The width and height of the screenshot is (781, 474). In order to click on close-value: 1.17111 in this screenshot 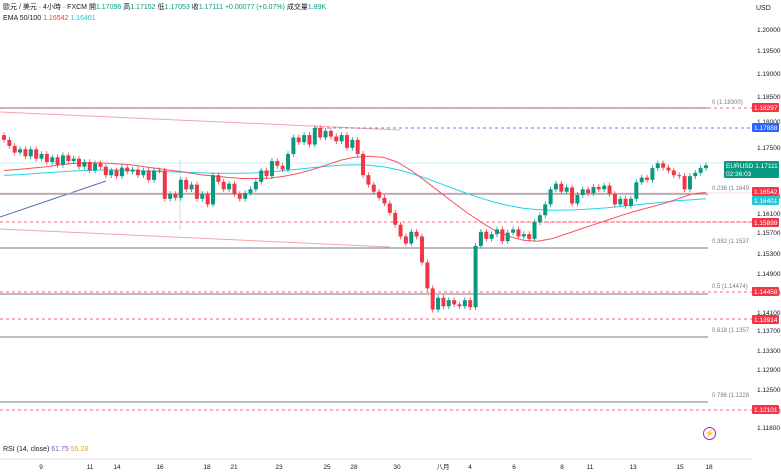, I will do `click(211, 7)`.